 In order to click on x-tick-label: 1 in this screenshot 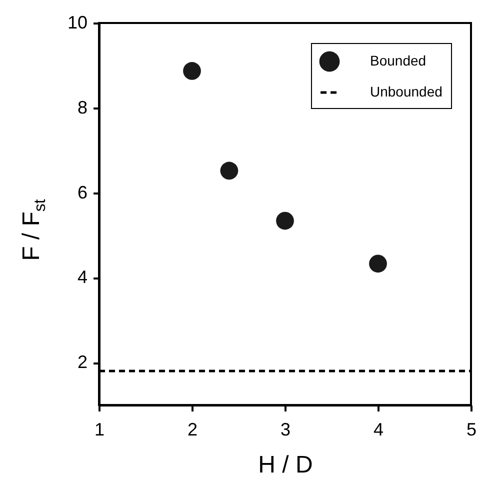, I will do `click(99, 430)`.